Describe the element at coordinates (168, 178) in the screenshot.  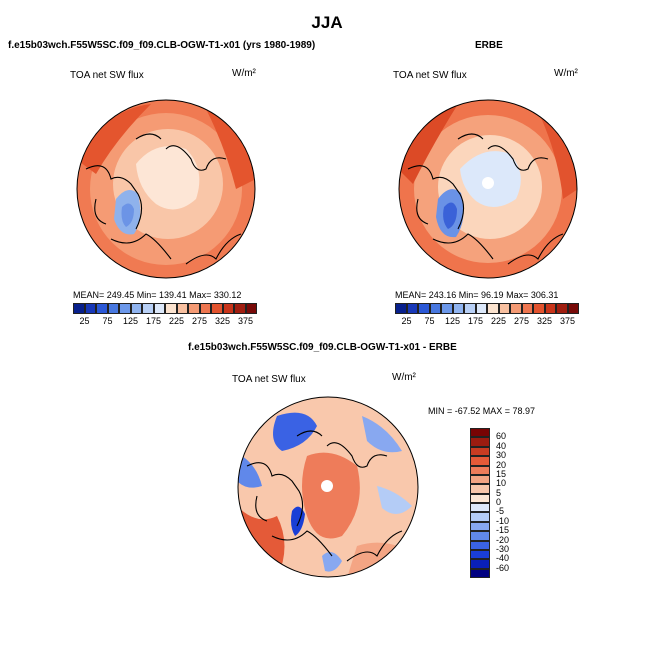
I see `field-arctic` at that location.